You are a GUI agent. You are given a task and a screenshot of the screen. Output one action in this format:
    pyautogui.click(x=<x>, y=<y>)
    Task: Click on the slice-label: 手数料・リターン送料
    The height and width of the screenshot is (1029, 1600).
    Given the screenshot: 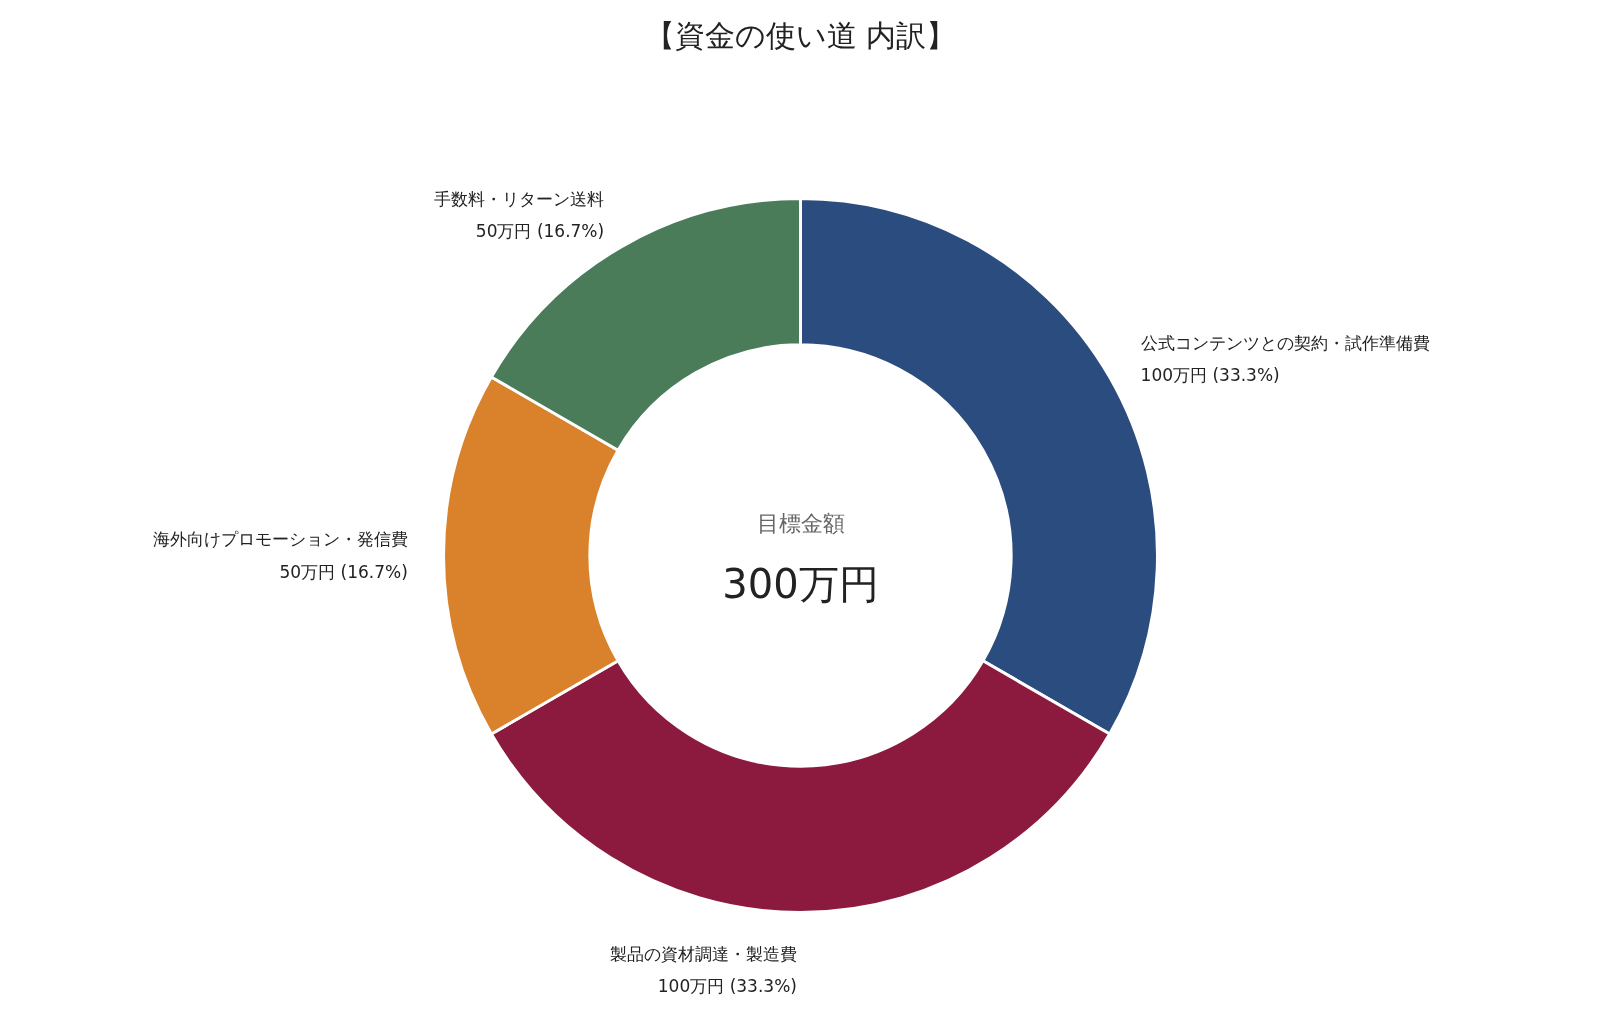 What is the action you would take?
    pyautogui.click(x=519, y=199)
    